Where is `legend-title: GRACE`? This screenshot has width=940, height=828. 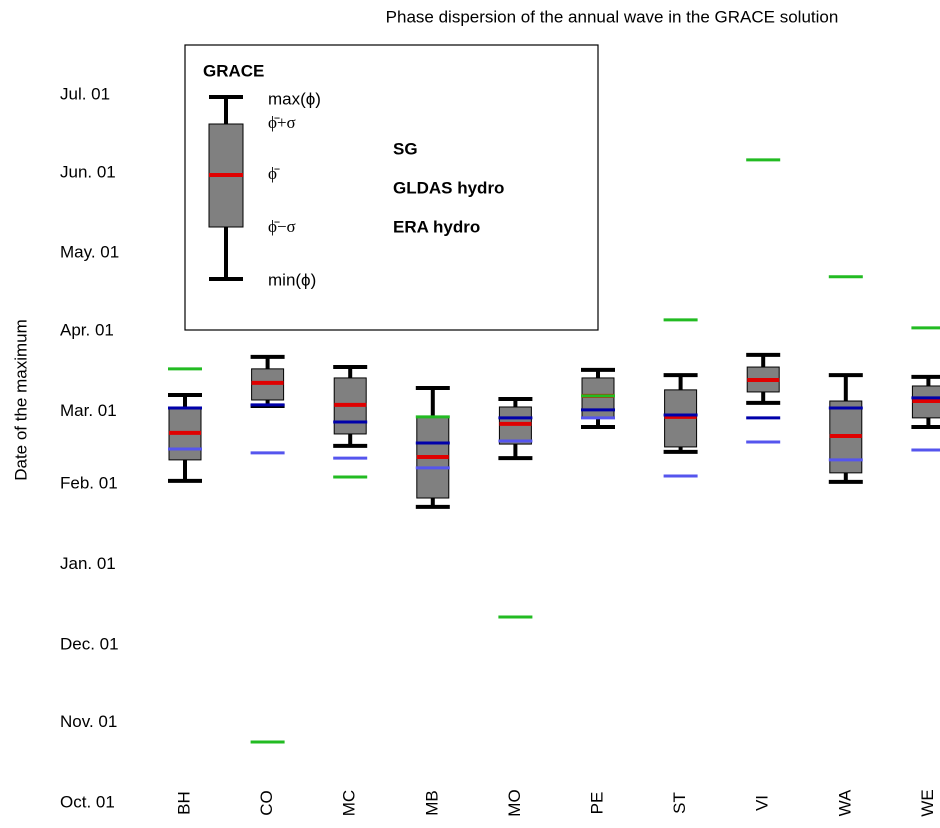
legend-title: GRACE is located at coordinates (233, 70).